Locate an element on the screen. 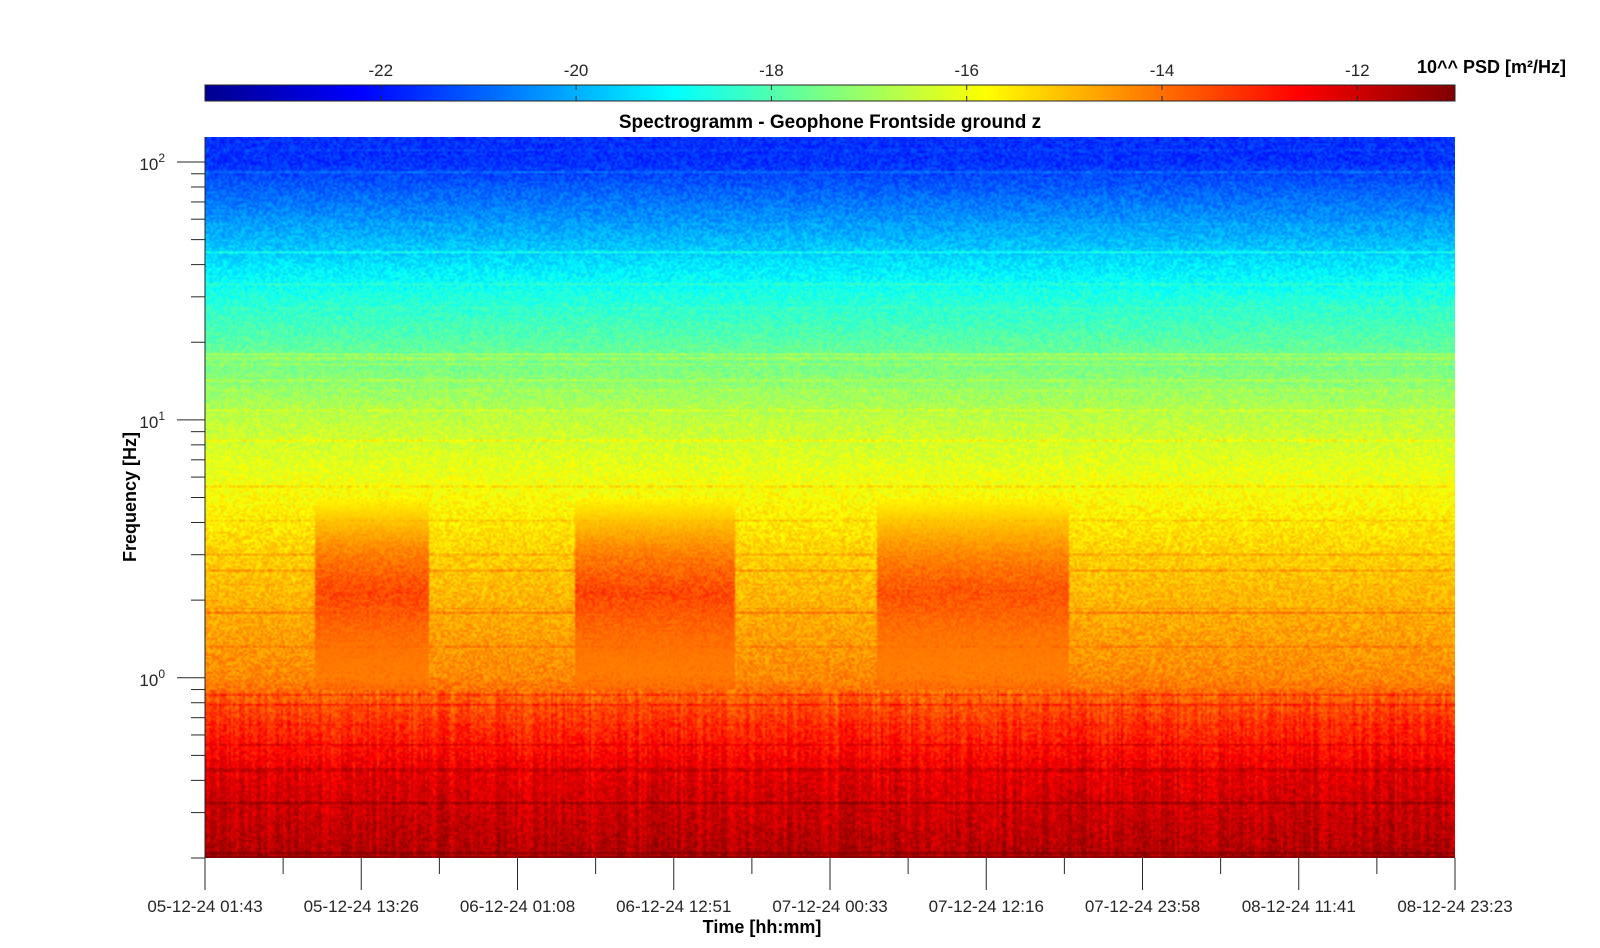 The height and width of the screenshot is (948, 1600). y-tick-label: 10² is located at coordinates (152, 162).